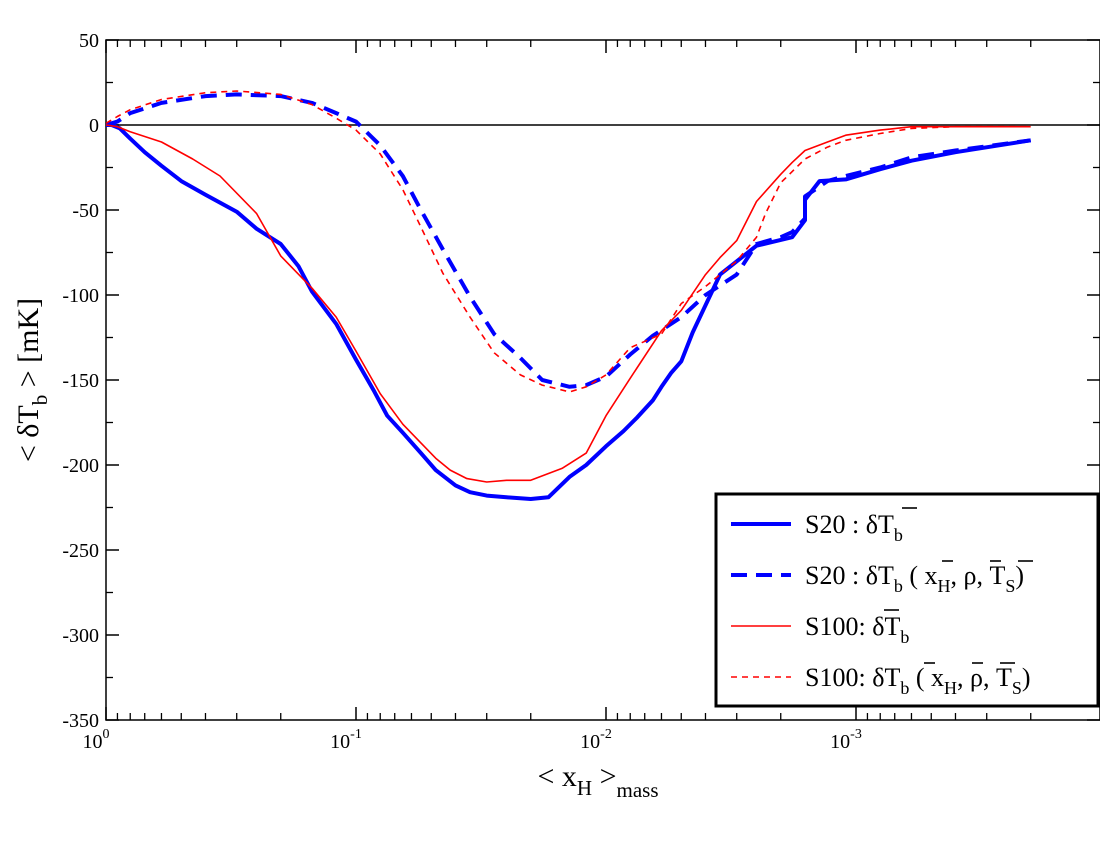 This screenshot has height=850, width=1100. Describe the element at coordinates (80, 721) in the screenshot. I see `y-tick-label: -350` at that location.